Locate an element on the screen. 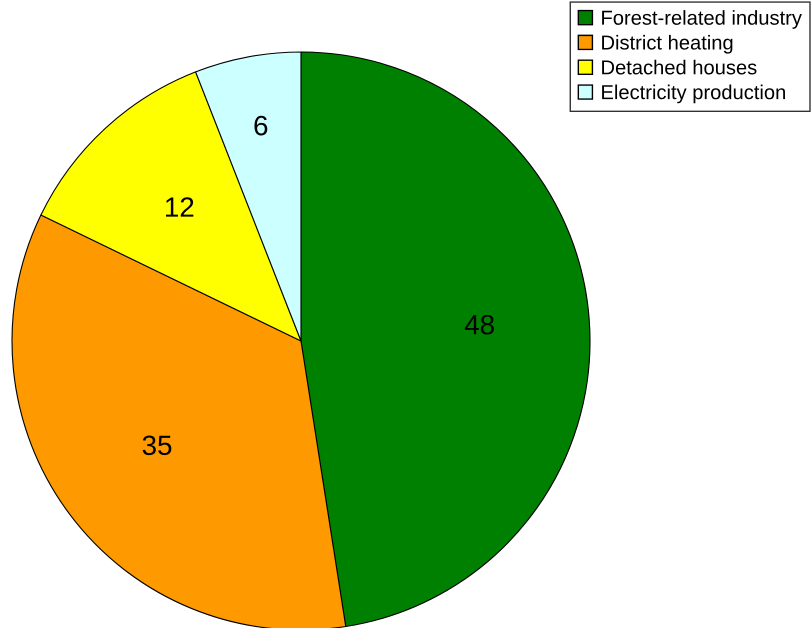 The image size is (812, 628). legend-label: District heating is located at coordinates (667, 44).